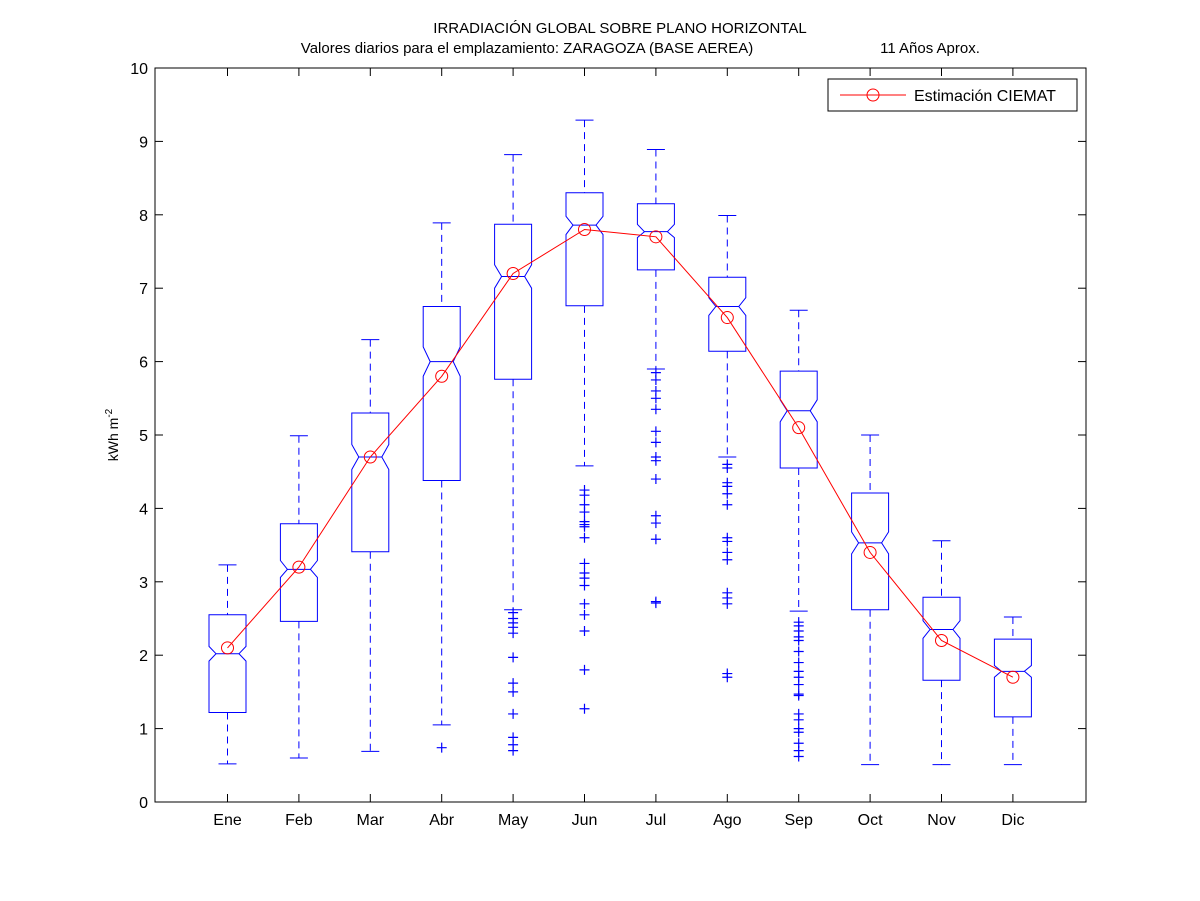  Describe the element at coordinates (143, 730) in the screenshot. I see `y-tick-label: 1` at that location.